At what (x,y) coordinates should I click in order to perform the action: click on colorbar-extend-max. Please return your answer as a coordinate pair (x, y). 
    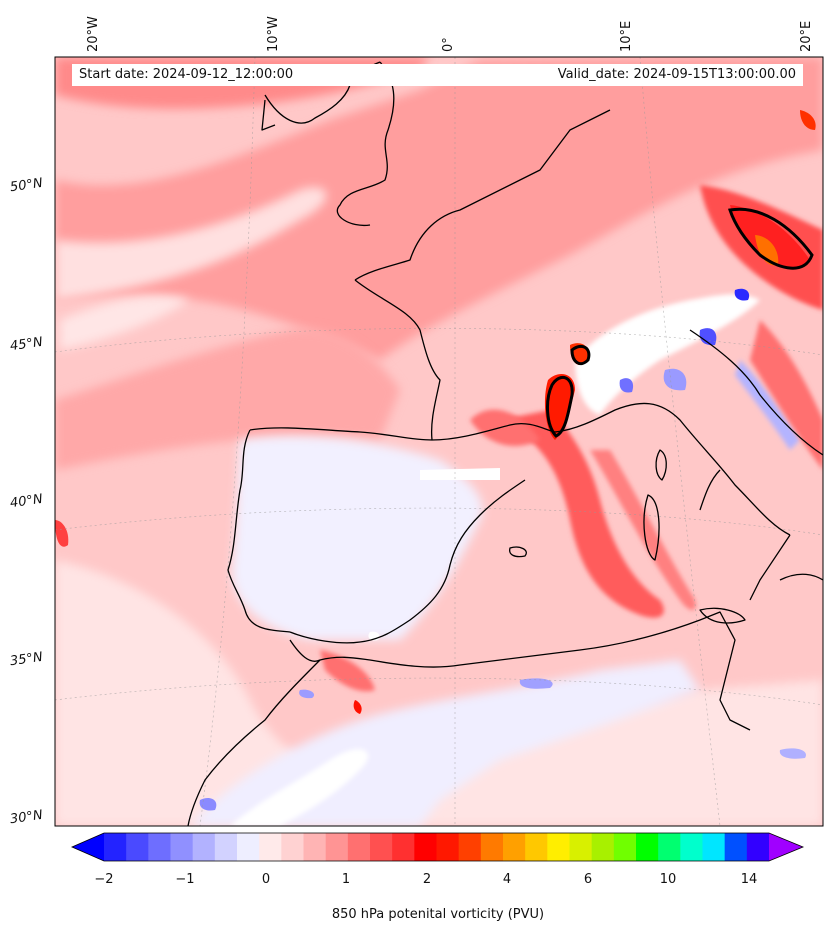
    Looking at the image, I should click on (786, 847).